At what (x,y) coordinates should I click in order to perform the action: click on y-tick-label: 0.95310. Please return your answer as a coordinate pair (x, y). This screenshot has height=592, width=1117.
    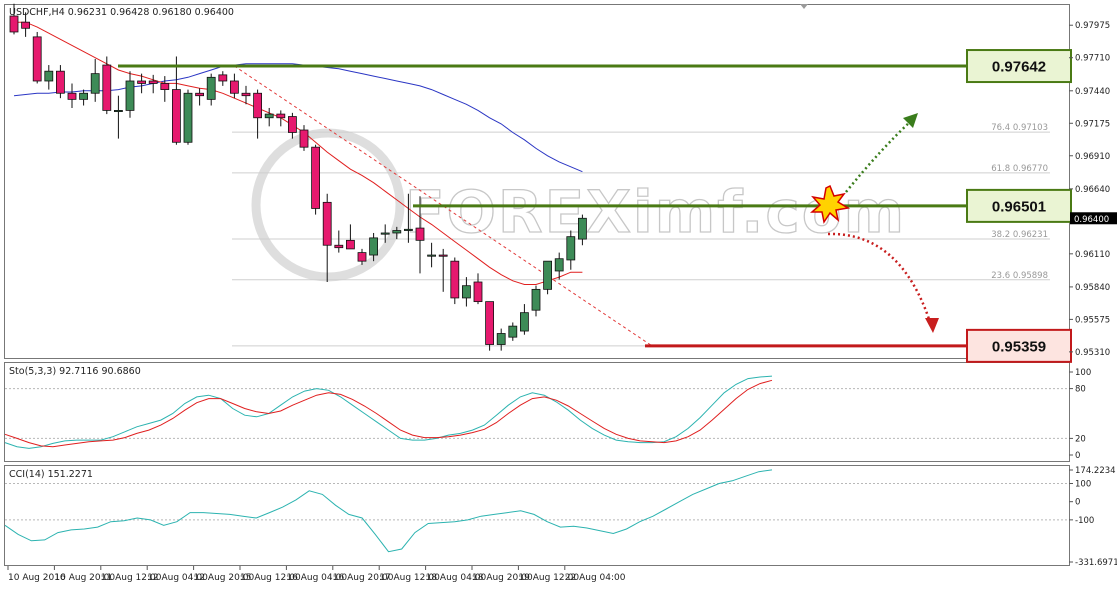
    Looking at the image, I should click on (1092, 353).